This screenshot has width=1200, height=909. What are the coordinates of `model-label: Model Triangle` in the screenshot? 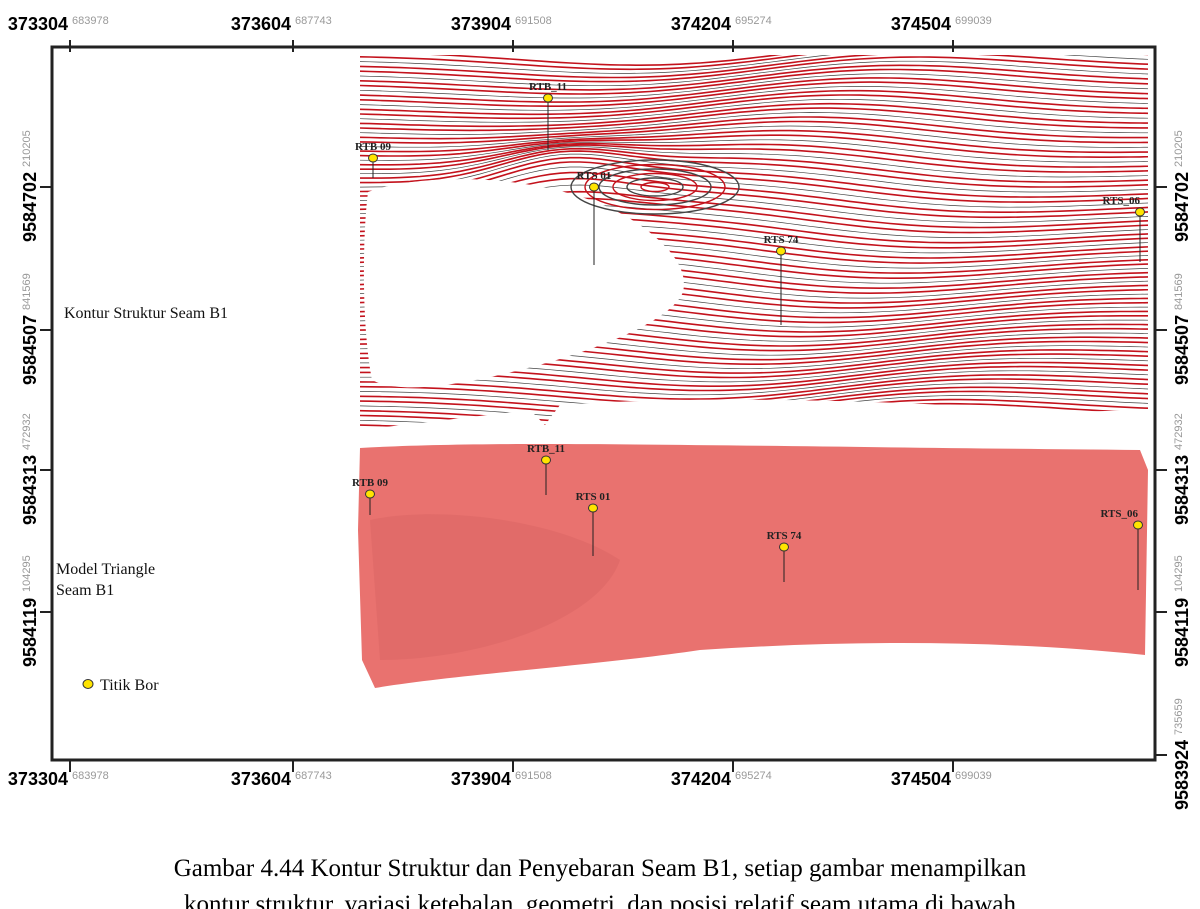 It's located at (105, 569).